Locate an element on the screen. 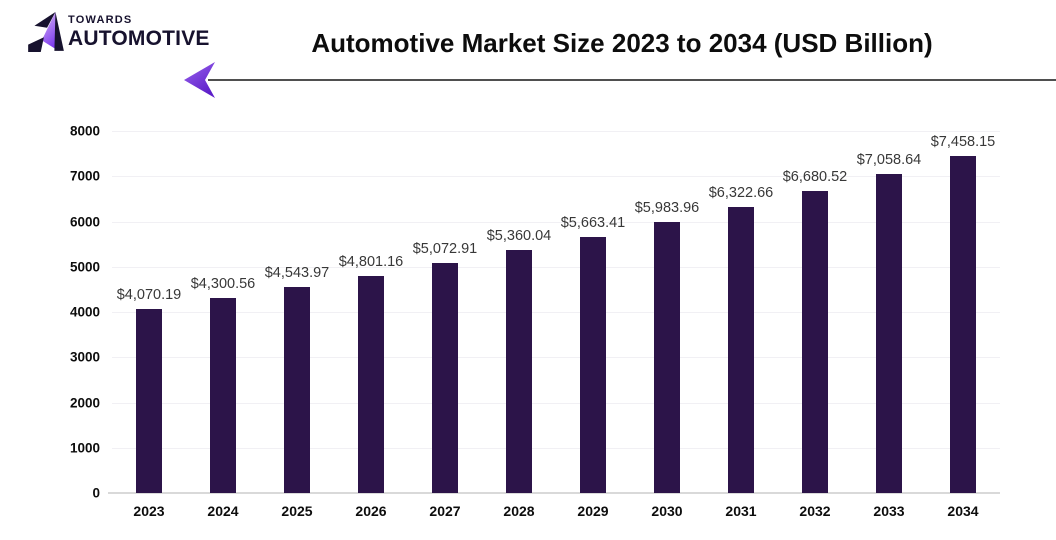  bar-value-label: $7,458.15 is located at coordinates (963, 141).